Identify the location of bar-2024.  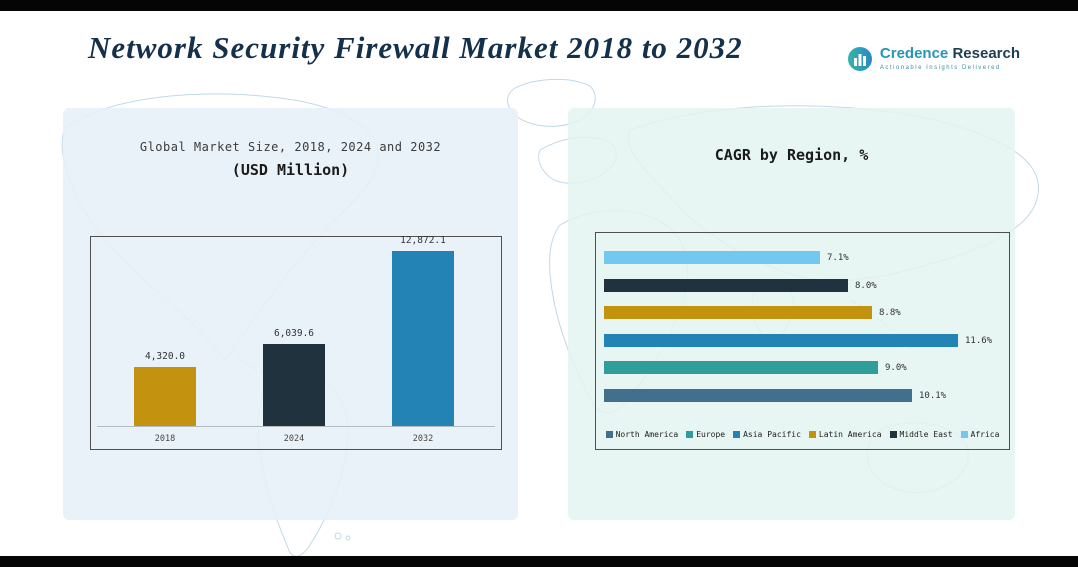
(294, 385).